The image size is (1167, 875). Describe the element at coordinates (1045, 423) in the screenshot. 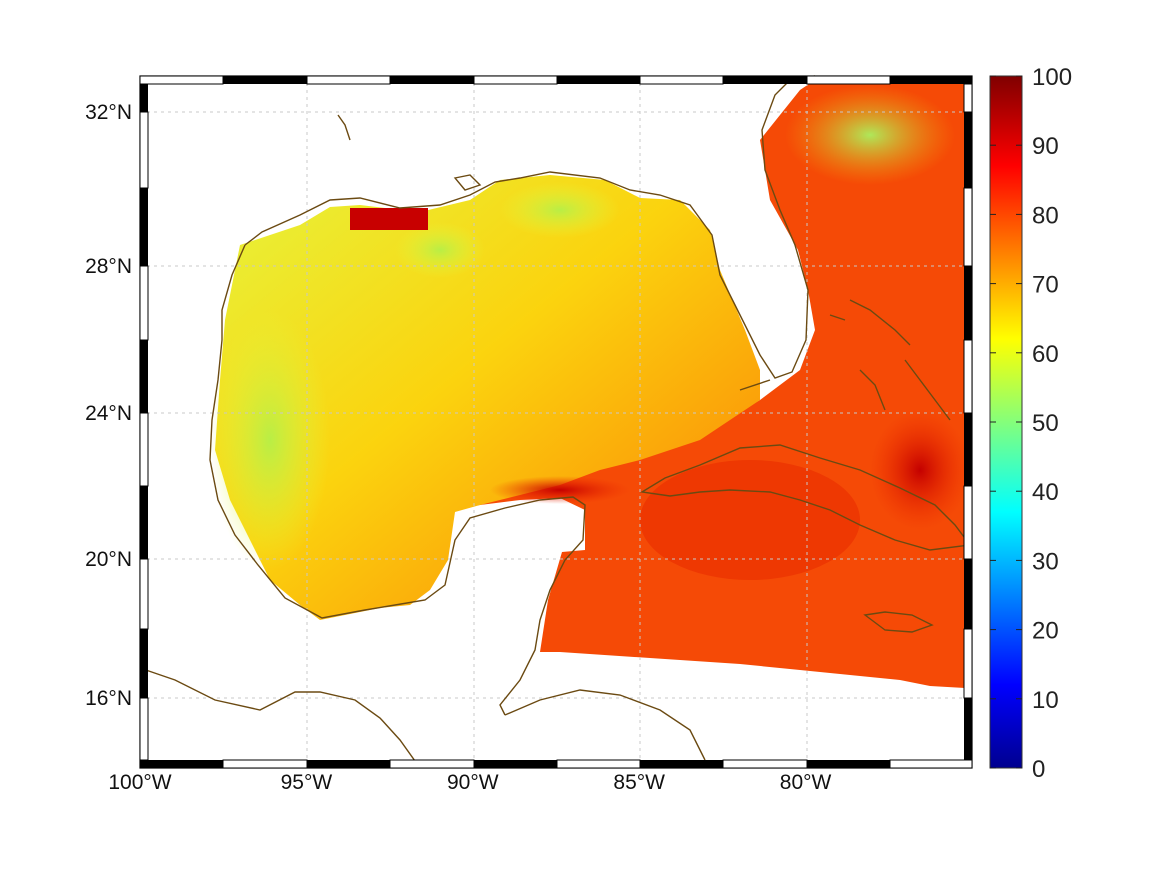

I see `colorbar-tick-label: 50` at that location.